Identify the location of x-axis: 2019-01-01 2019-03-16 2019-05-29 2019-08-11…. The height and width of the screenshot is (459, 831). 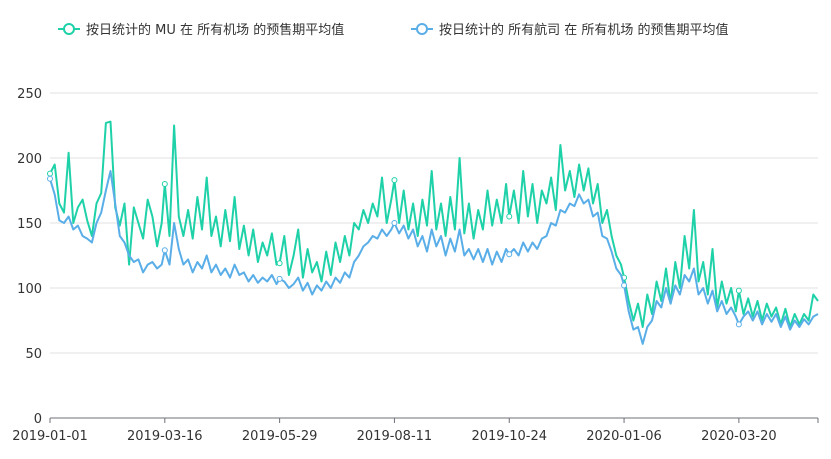
(415, 431).